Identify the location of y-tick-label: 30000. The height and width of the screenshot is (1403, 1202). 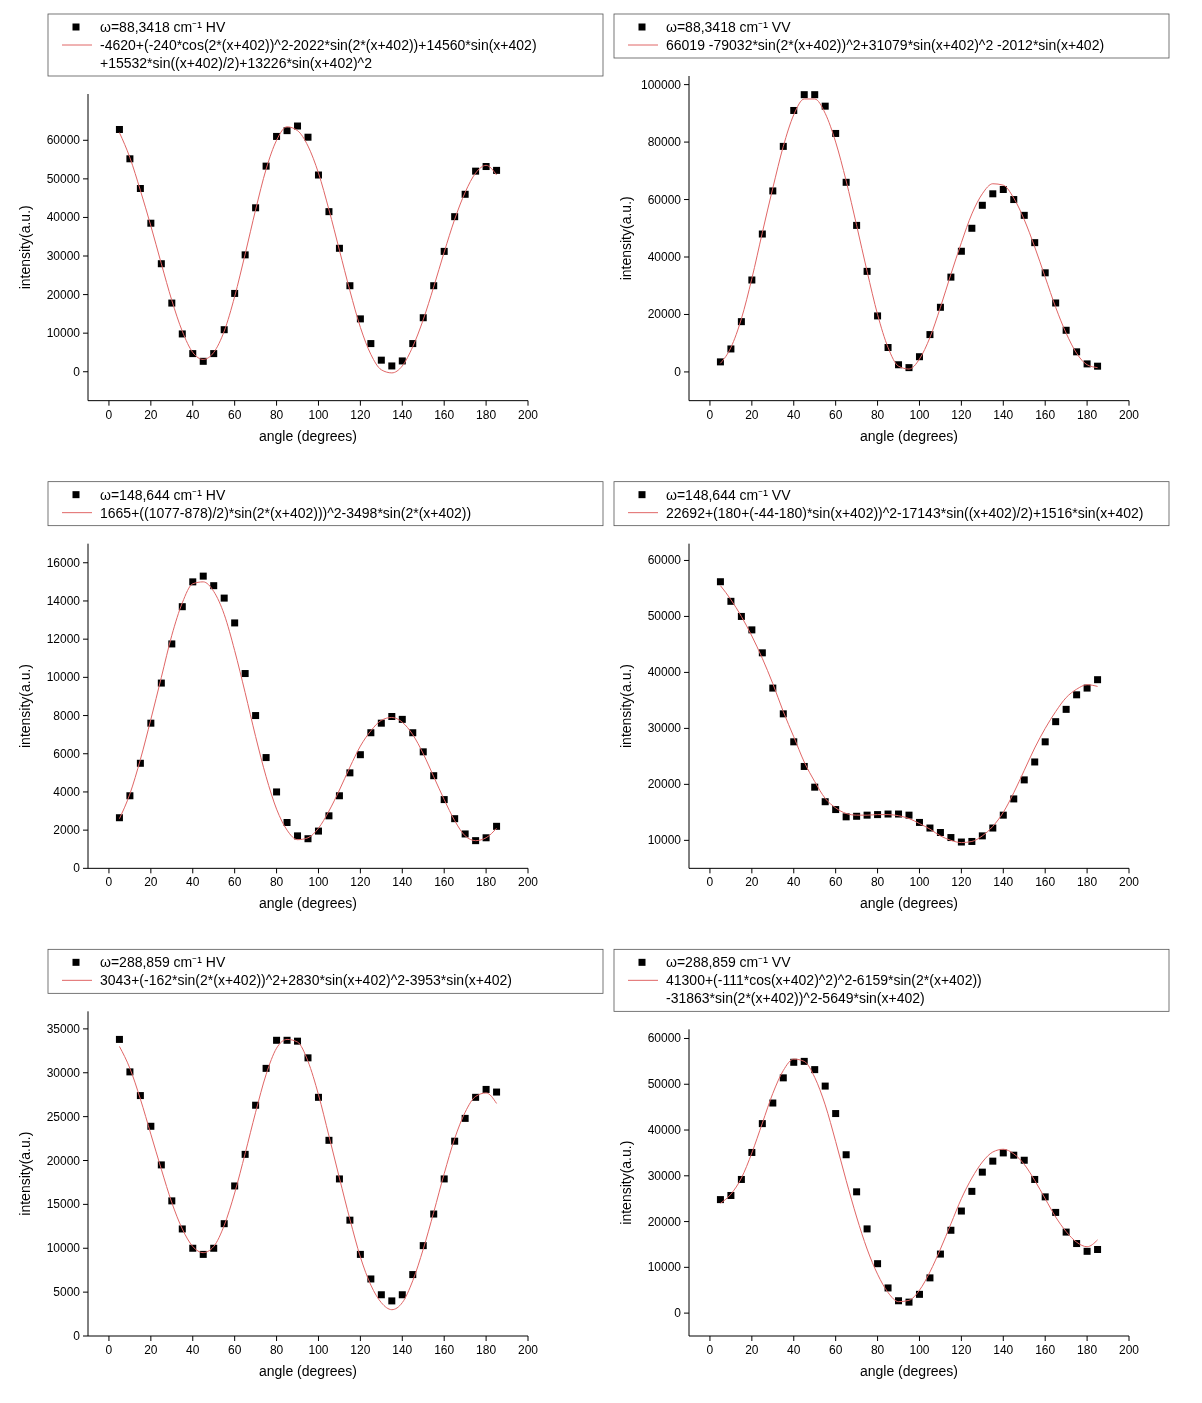
(63, 256).